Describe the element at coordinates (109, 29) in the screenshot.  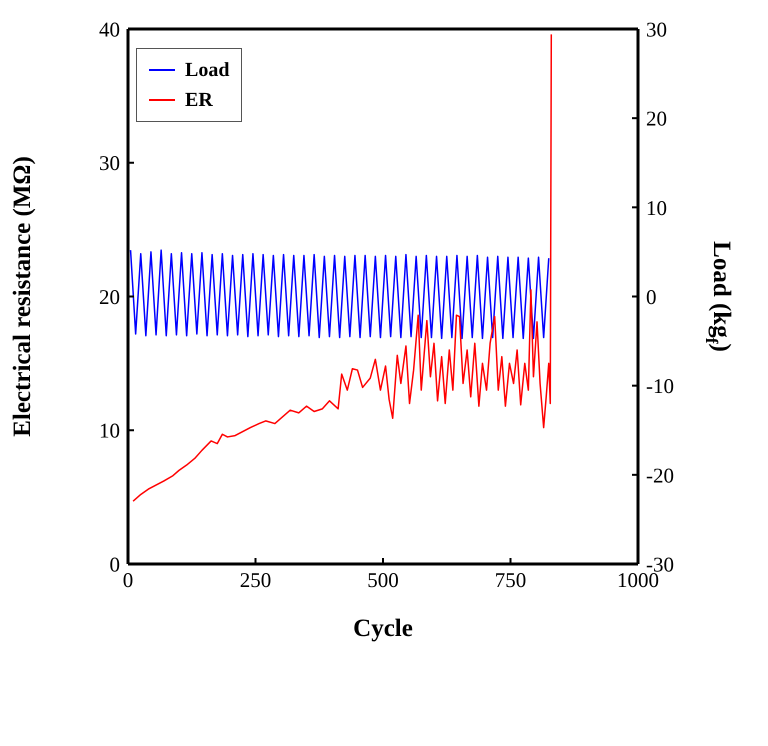
I see `y-tick-label: 40` at that location.